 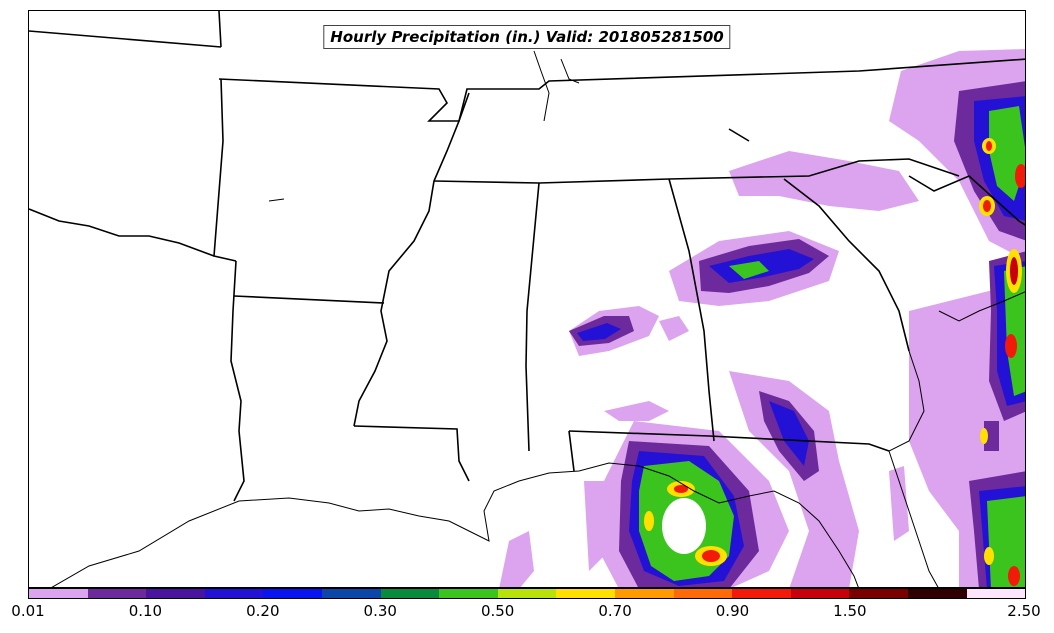 I want to click on colorbar-tick-label: 0.20, so click(x=263, y=611).